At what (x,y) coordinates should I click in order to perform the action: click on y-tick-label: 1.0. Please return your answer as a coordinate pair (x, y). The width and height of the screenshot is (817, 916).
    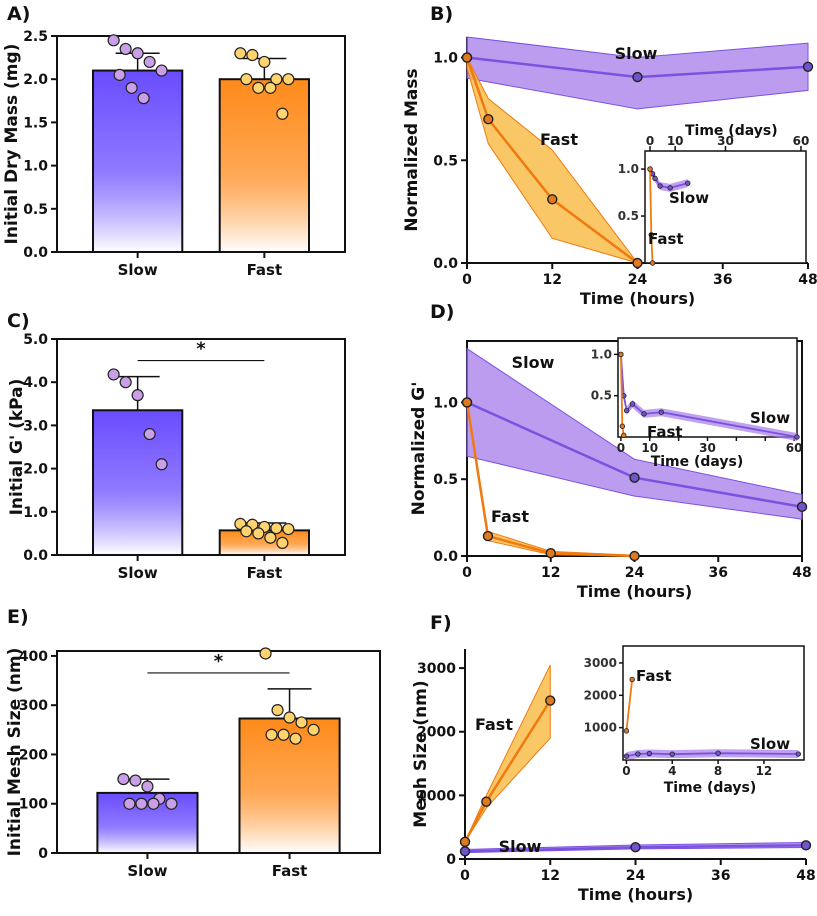
    Looking at the image, I should click on (35, 513).